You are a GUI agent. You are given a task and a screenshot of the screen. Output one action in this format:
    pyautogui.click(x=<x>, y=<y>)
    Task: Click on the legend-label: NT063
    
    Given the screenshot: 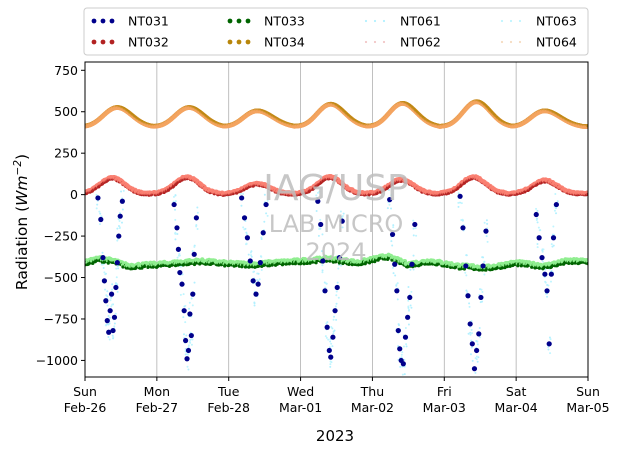 What is the action you would take?
    pyautogui.click(x=556, y=21)
    